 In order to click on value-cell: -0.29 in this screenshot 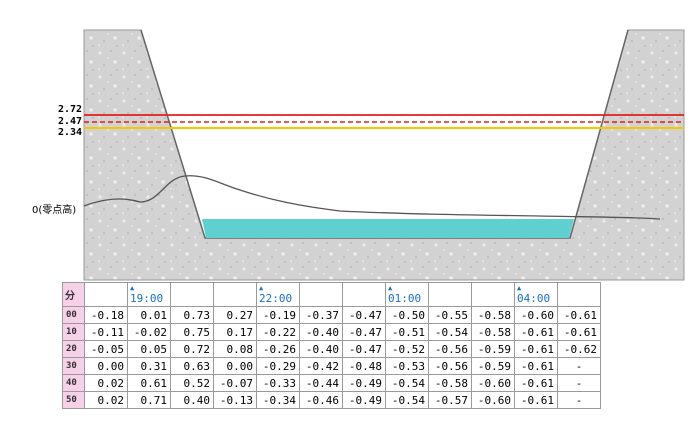, I will do `click(278, 366)`.